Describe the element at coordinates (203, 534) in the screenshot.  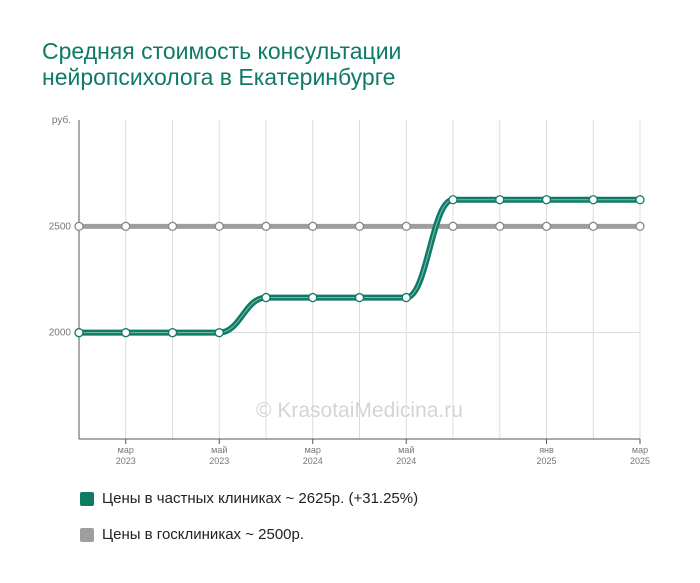
I see `legend-label-public: Цены в госклиниках ~ 2500р.` at that location.